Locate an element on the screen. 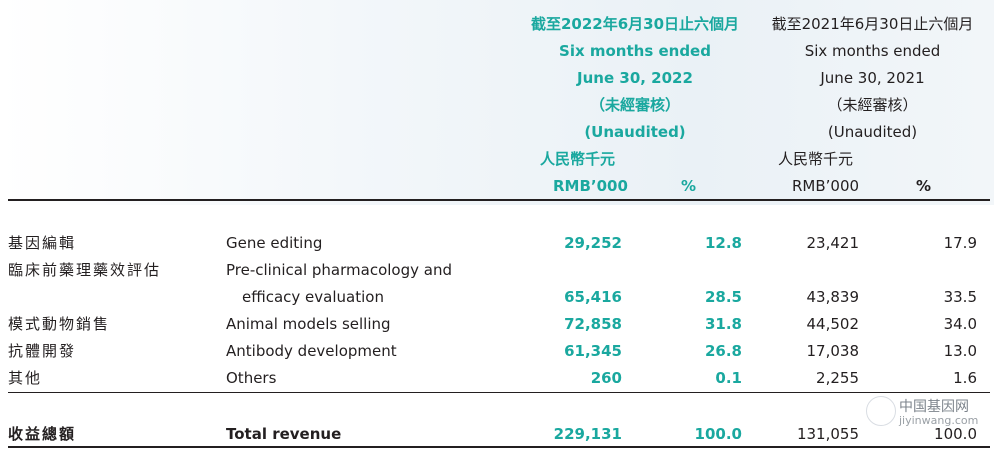  row-antibody-pct-2021: 13.0 is located at coordinates (960, 351).